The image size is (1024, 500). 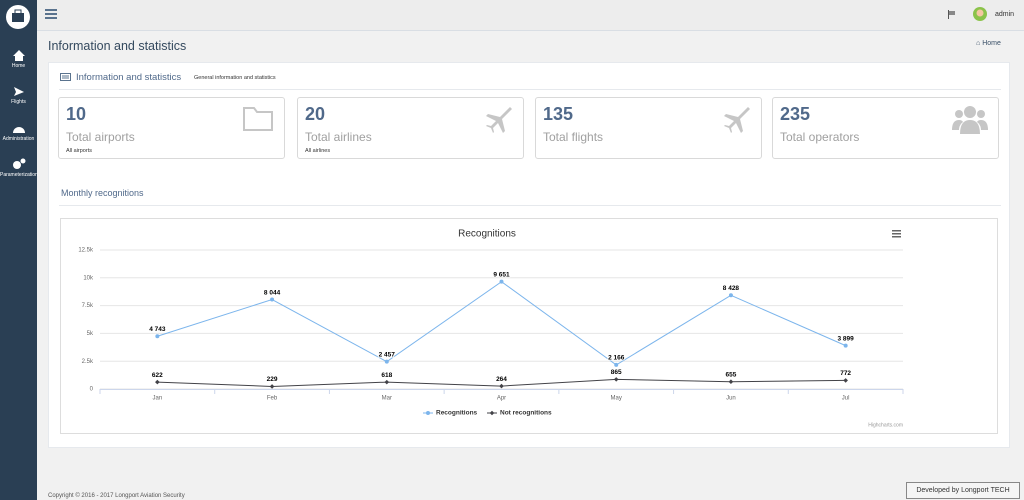 What do you see at coordinates (88, 306) in the screenshot?
I see `y-tick-label: 7.5k` at bounding box center [88, 306].